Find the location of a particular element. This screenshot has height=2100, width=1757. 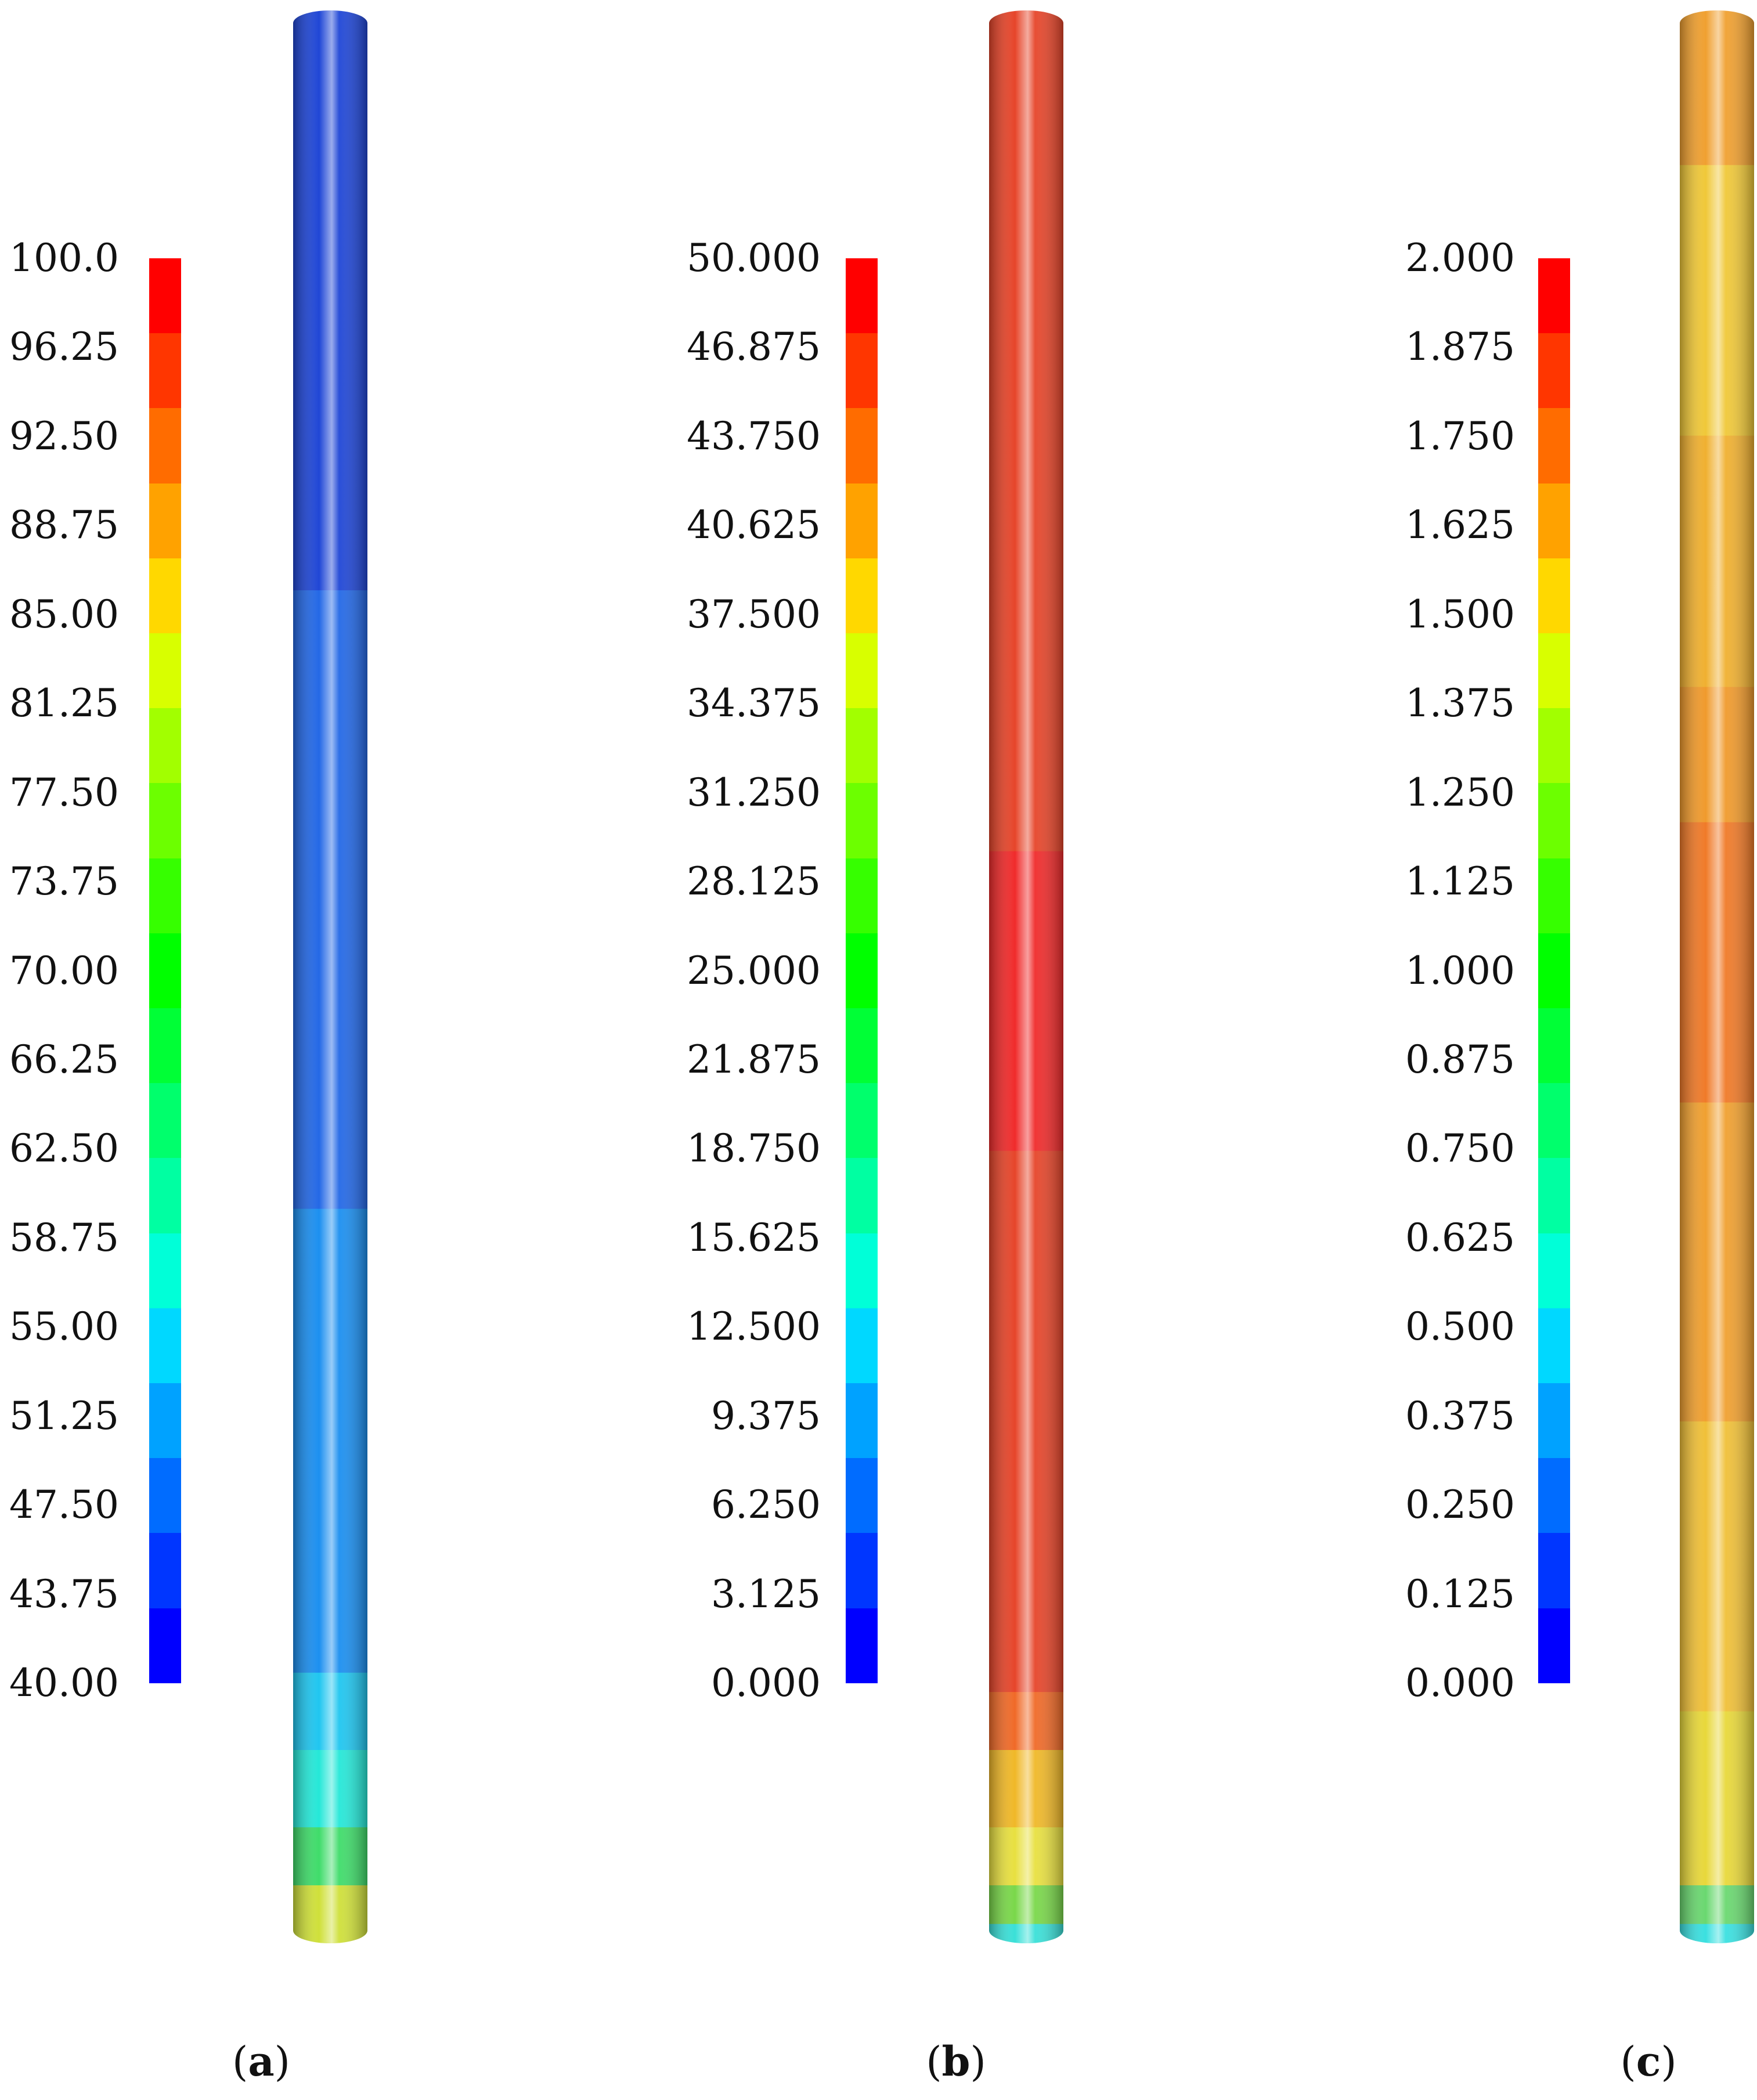

tick-label: 28.125 is located at coordinates (754, 882).